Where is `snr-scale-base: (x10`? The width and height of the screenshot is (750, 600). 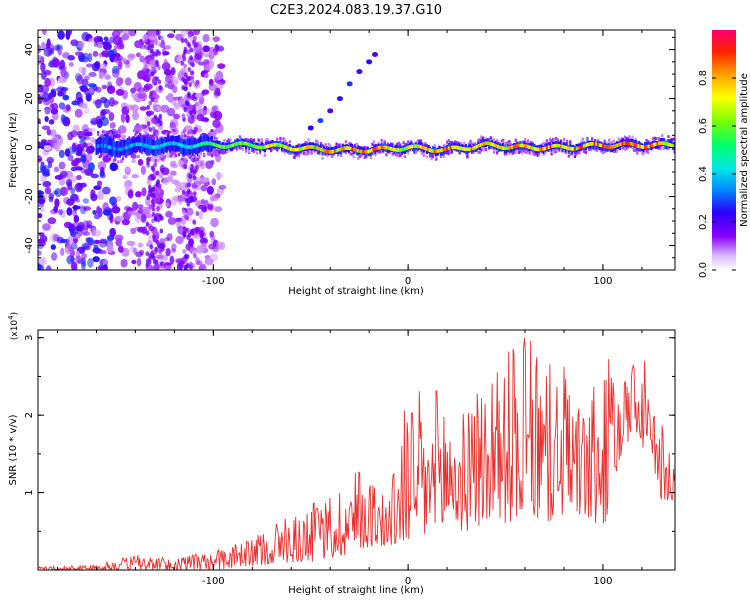 snr-scale-base: (x10 is located at coordinates (15, 330).